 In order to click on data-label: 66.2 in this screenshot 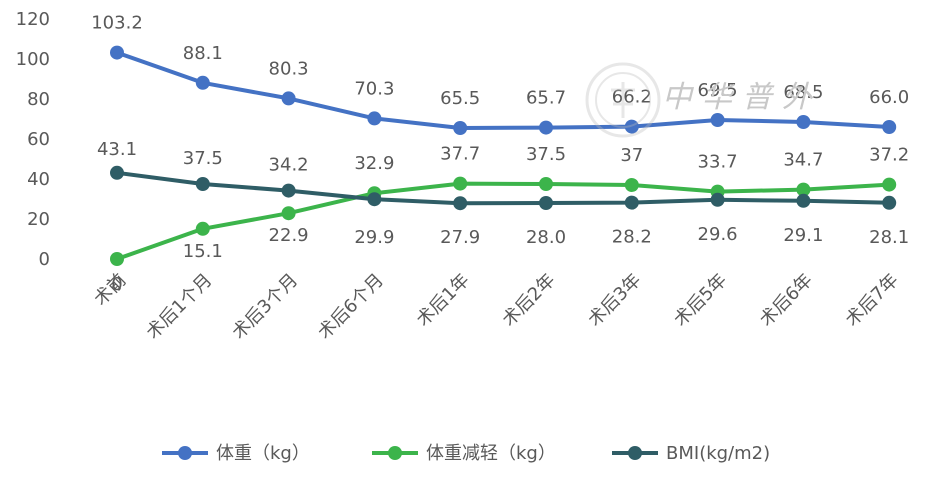, I will do `click(632, 97)`.